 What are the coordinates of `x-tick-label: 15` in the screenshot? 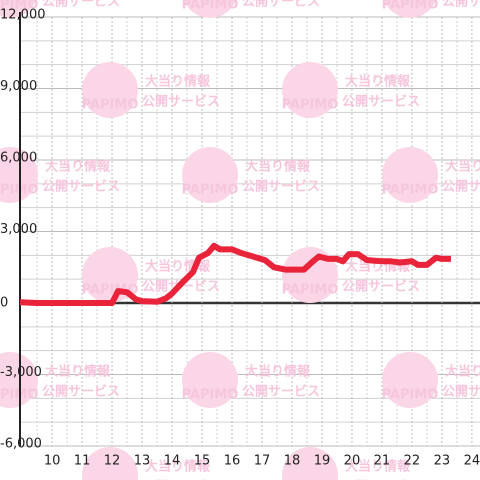 It's located at (202, 461).